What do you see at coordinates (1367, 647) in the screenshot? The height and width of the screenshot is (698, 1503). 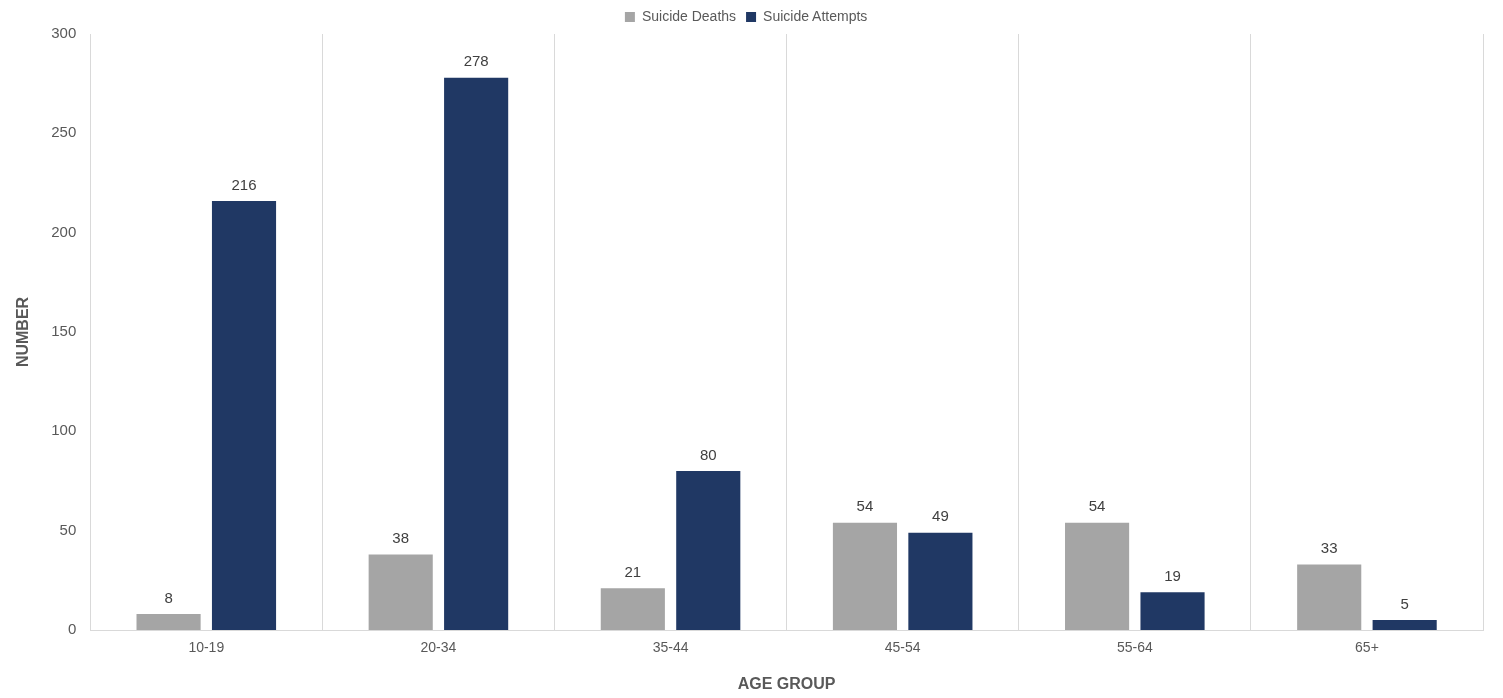 I see `x-tick-label: 65+` at bounding box center [1367, 647].